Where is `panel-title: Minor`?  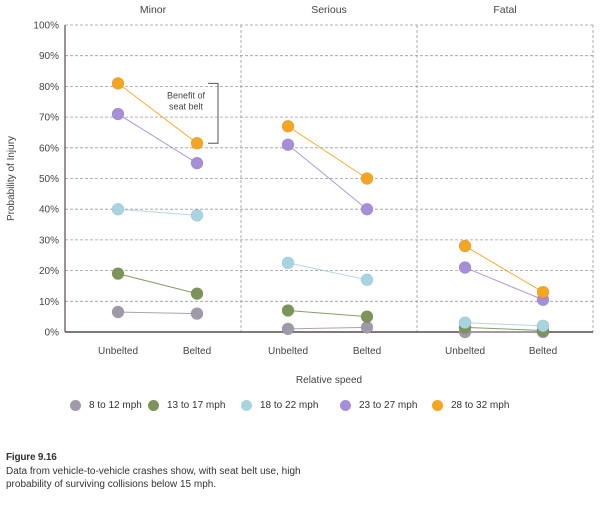 panel-title: Minor is located at coordinates (153, 10).